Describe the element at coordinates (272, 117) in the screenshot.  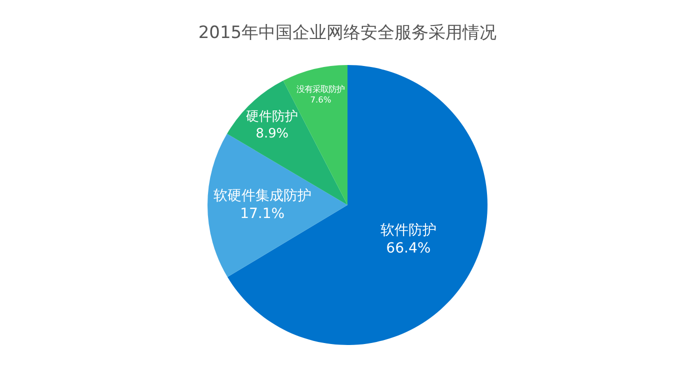
I see `slice-label: 硬件防护` at that location.